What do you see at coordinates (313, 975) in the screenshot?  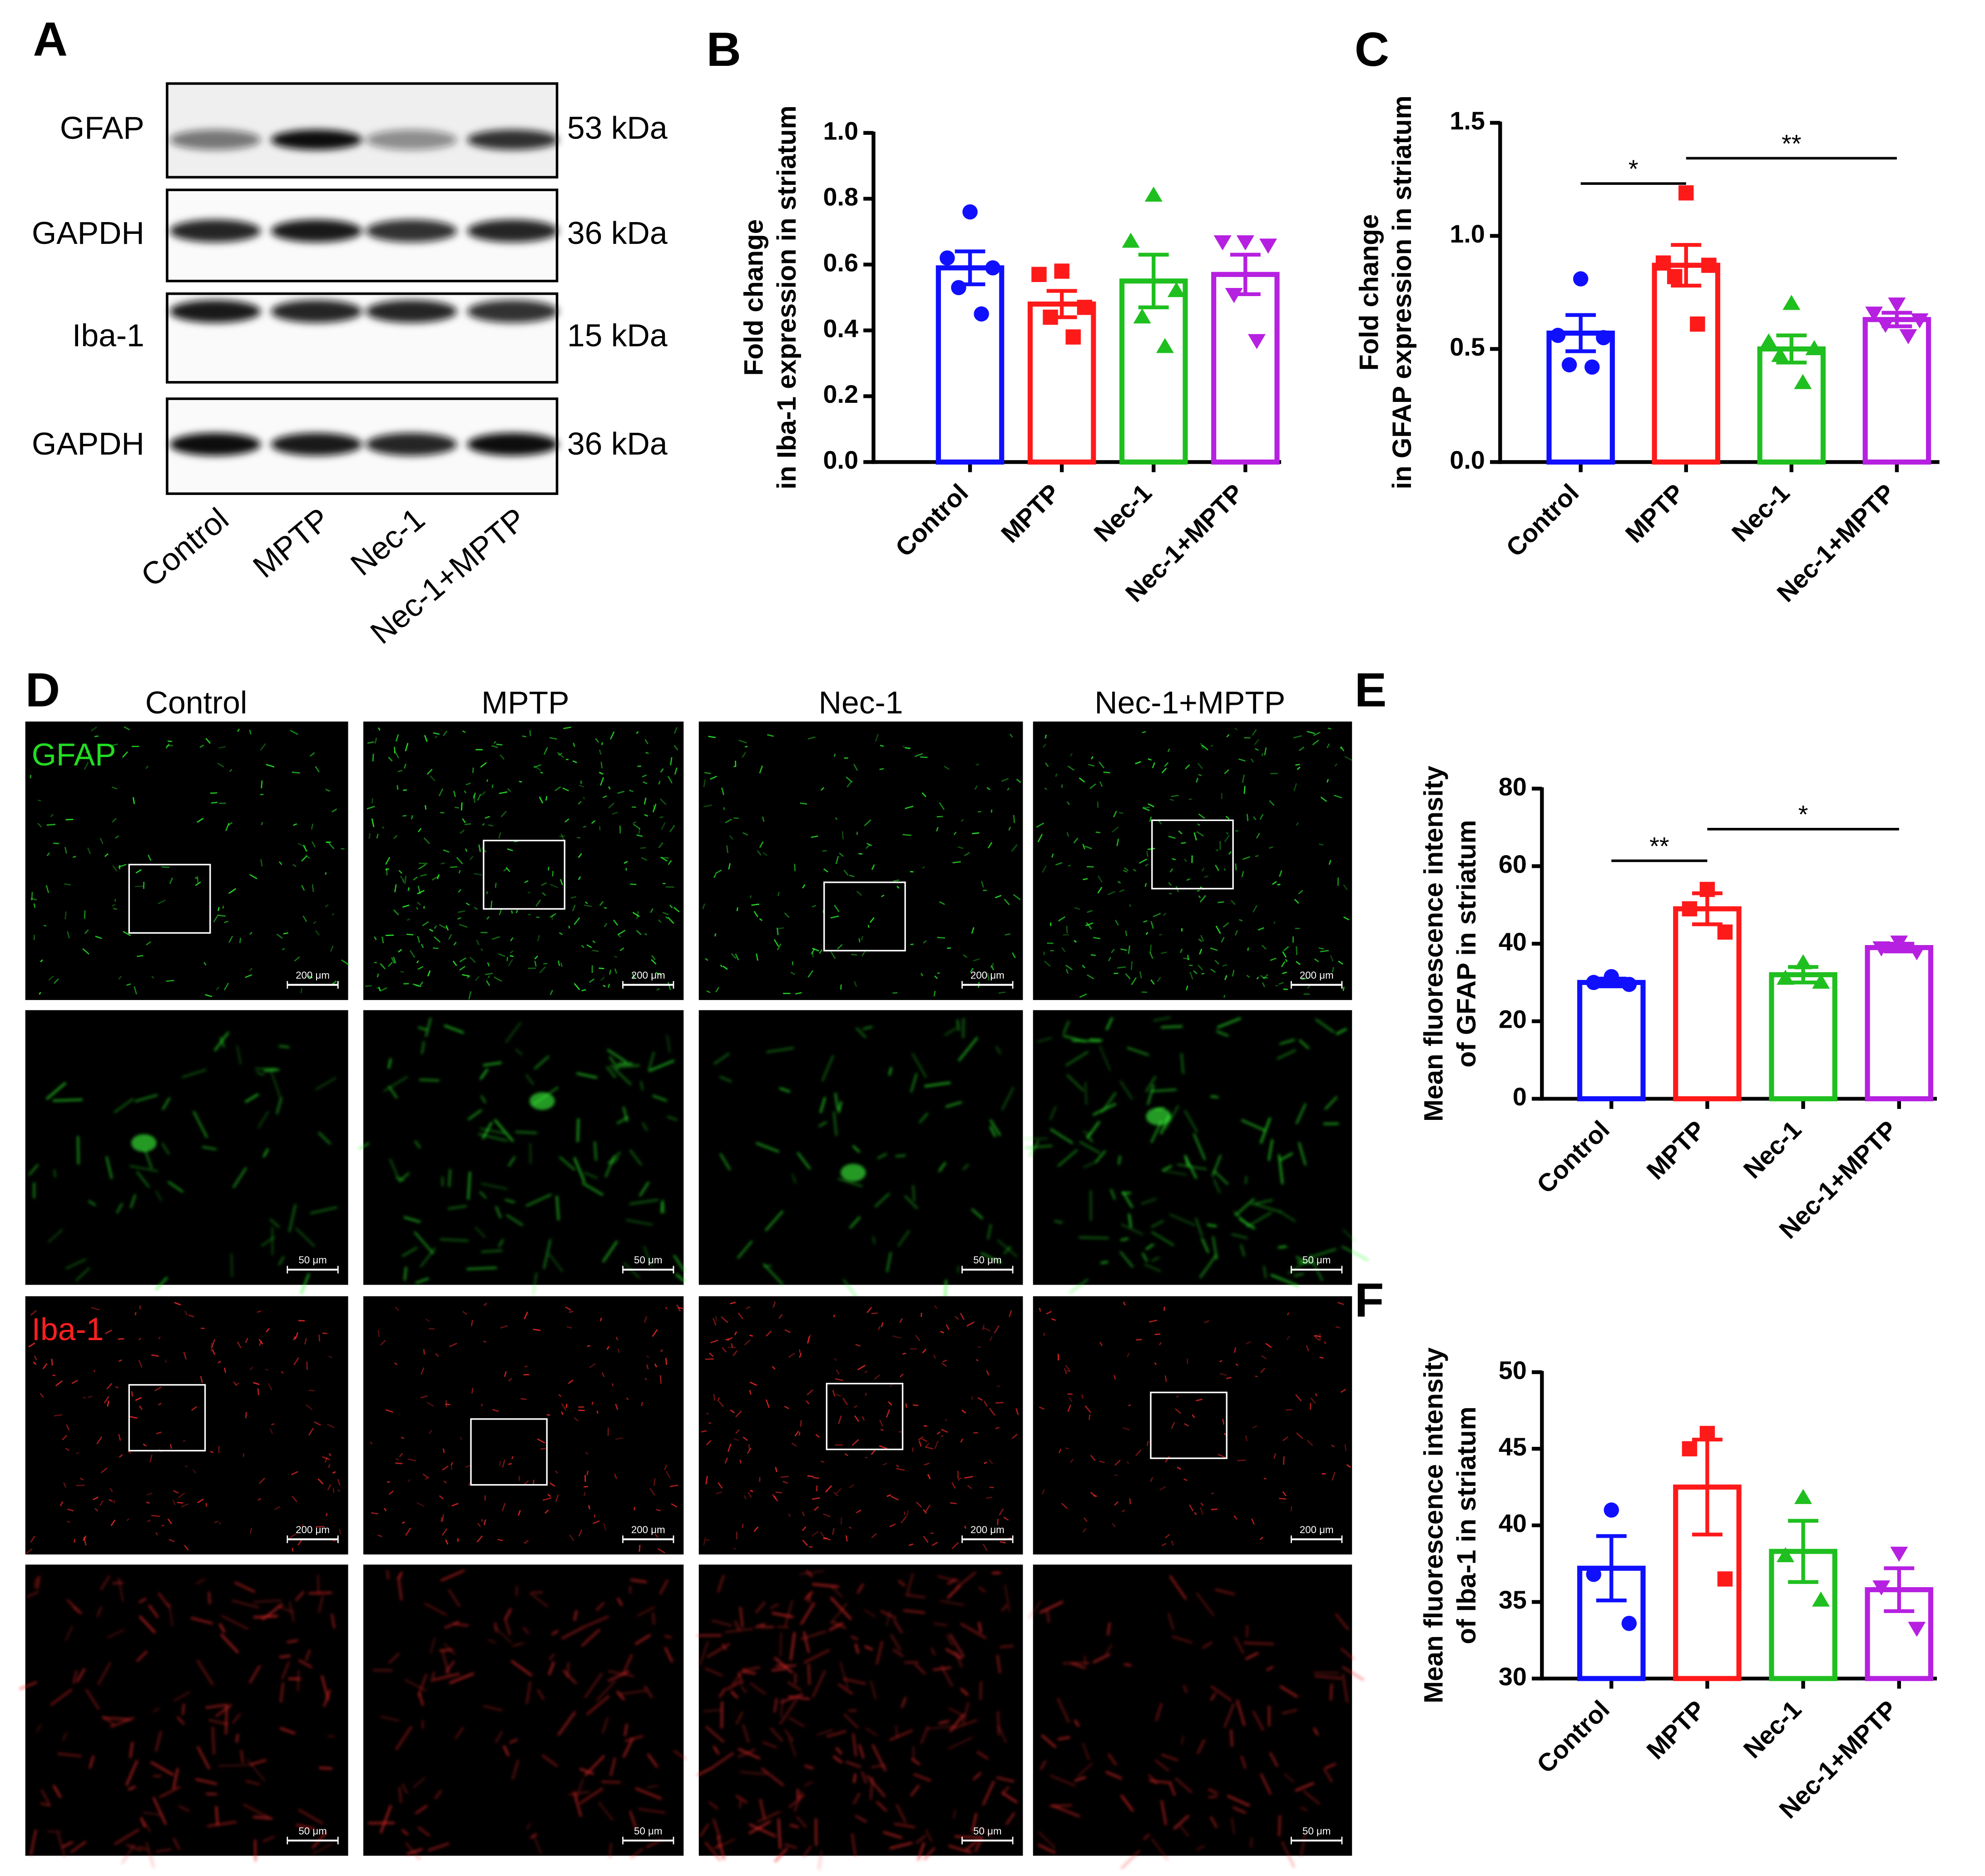 I see `scale-bar-label: 200 μm` at bounding box center [313, 975].